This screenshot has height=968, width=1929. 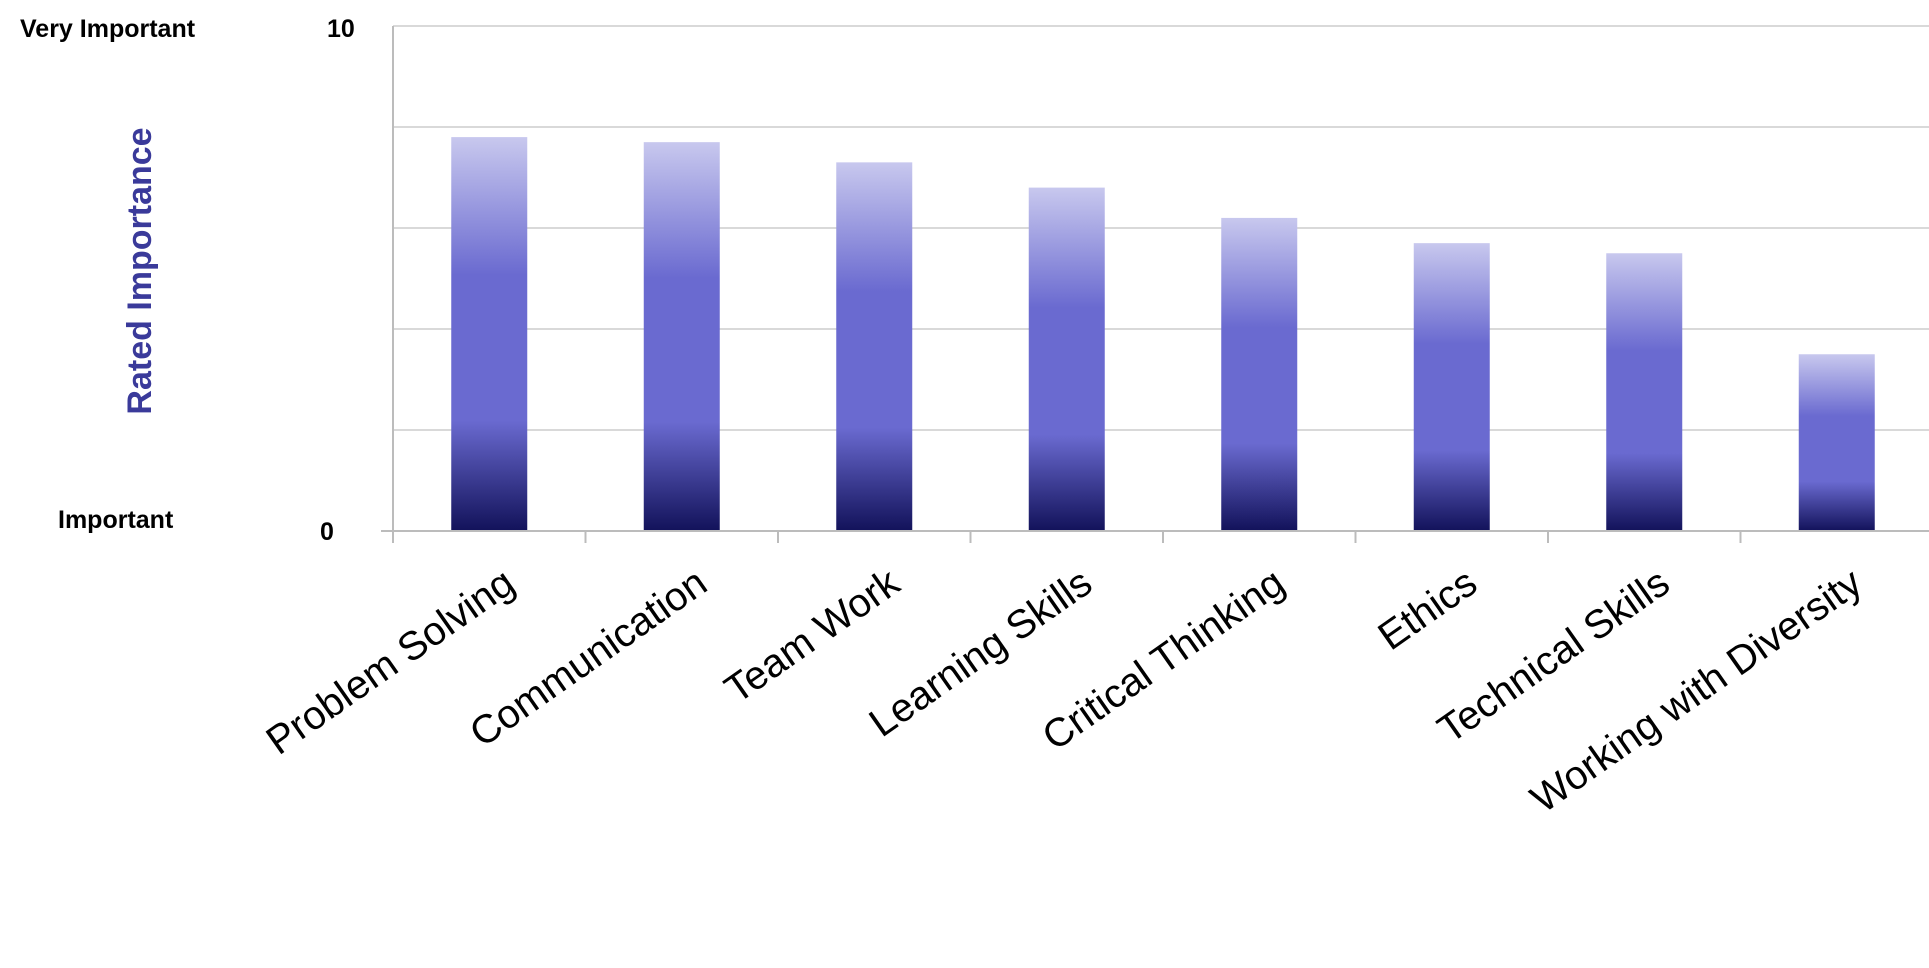 What do you see at coordinates (1644, 392) in the screenshot?
I see `bar-technical-skills` at bounding box center [1644, 392].